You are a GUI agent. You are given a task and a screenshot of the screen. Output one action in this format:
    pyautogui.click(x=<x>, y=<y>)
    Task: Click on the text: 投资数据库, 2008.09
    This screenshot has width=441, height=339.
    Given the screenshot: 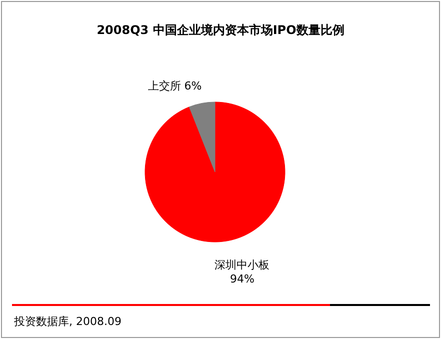 What is the action you would take?
    pyautogui.click(x=67, y=321)
    